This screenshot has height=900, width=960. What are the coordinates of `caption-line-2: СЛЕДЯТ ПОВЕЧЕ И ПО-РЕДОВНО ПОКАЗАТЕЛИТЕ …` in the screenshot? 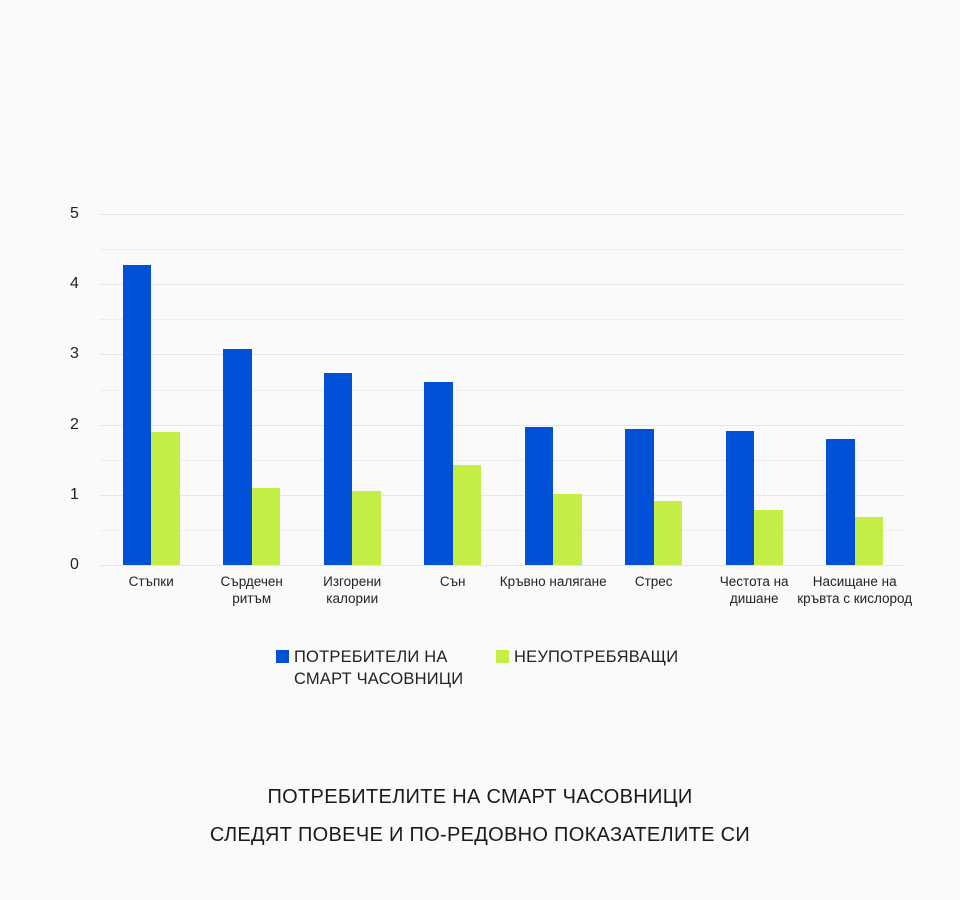 It's located at (480, 835).